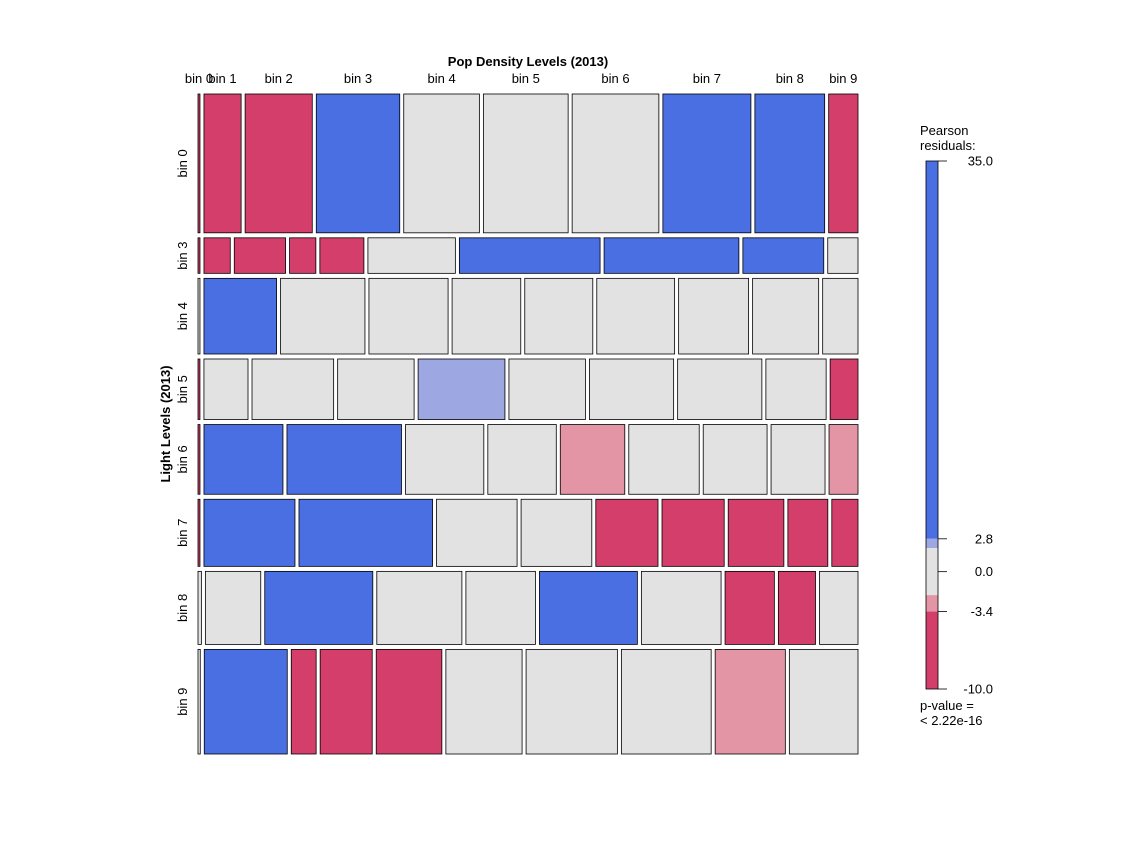 This screenshot has width=1142, height=849. Describe the element at coordinates (798, 459) in the screenshot. I see `mosaic-cell-r4-c8` at that location.